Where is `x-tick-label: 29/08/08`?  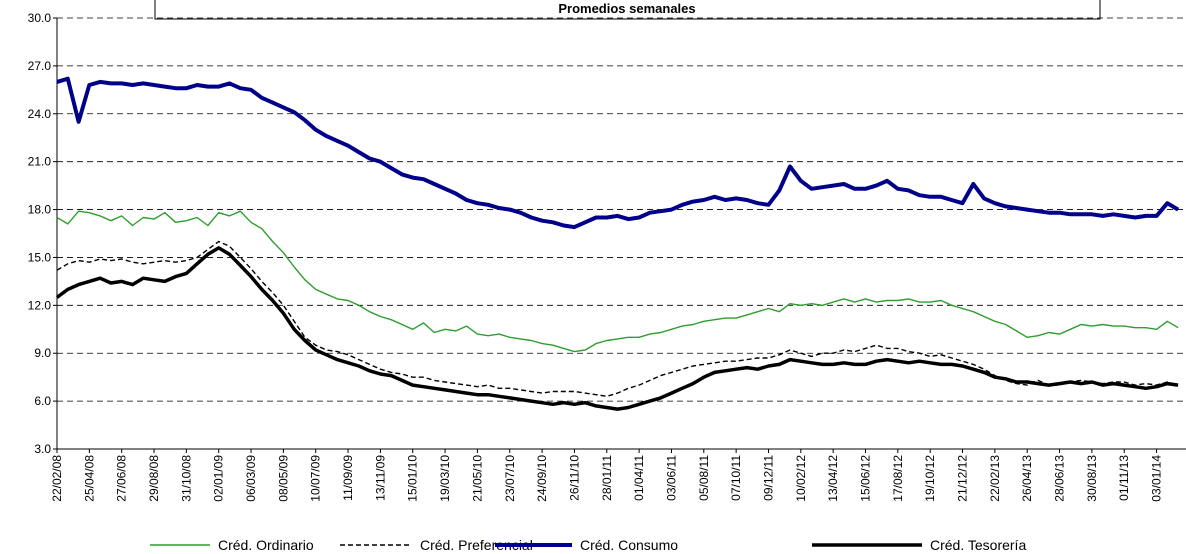
x-tick-label: 29/08/08 is located at coordinates (154, 478).